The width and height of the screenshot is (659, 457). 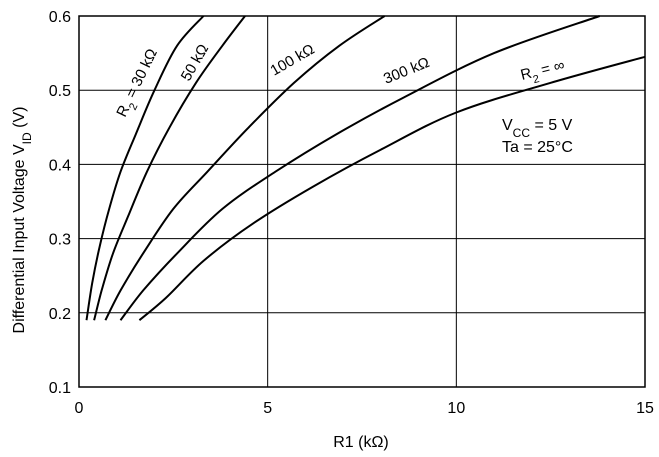 I want to click on y-tick-label: 0.1, so click(x=60, y=388).